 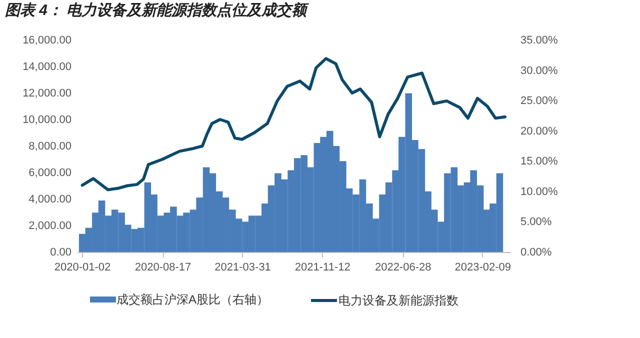 What do you see at coordinates (483, 268) in the screenshot?
I see `x-tick-label: 2023-02-09` at bounding box center [483, 268].